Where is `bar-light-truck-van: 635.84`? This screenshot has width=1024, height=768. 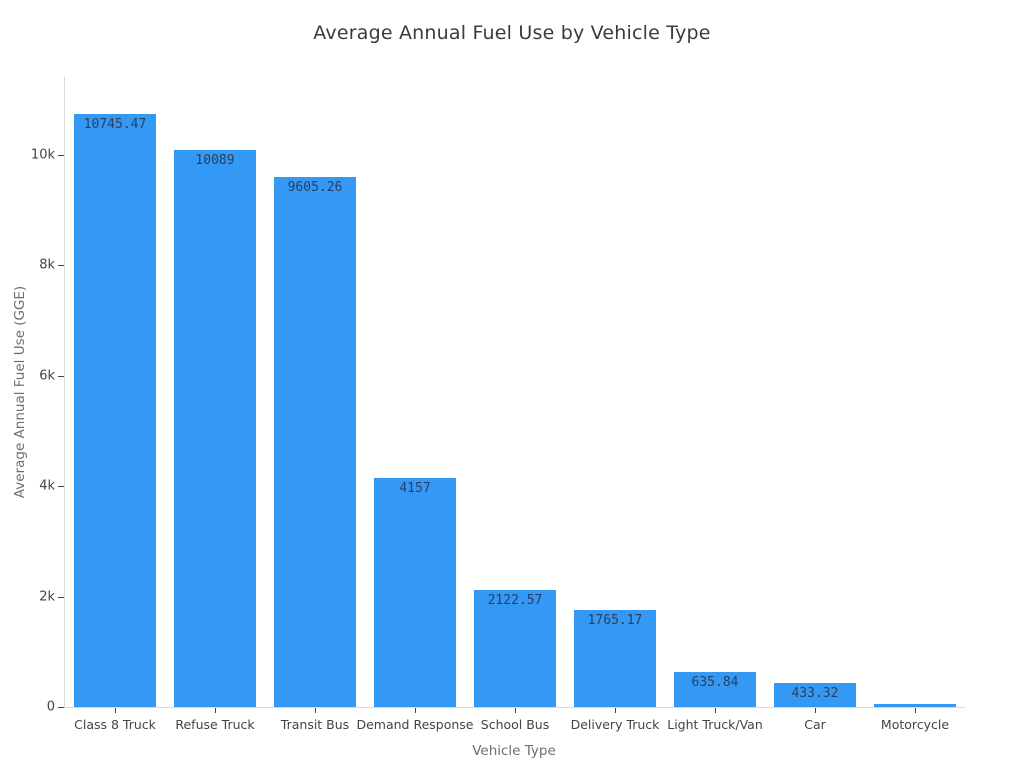 bar-light-truck-van: 635.84 is located at coordinates (715, 689).